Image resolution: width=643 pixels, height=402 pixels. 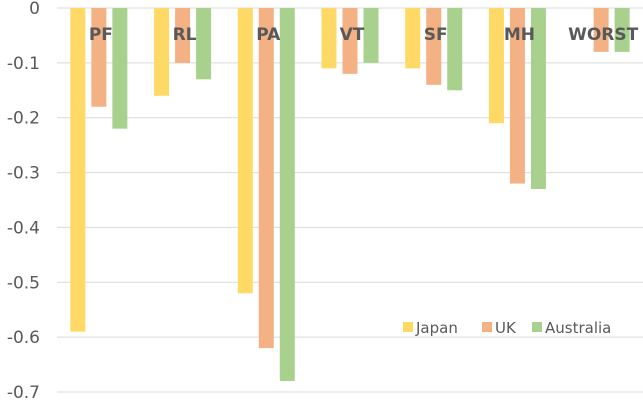 I want to click on bar-japan-pa, so click(x=245, y=151).